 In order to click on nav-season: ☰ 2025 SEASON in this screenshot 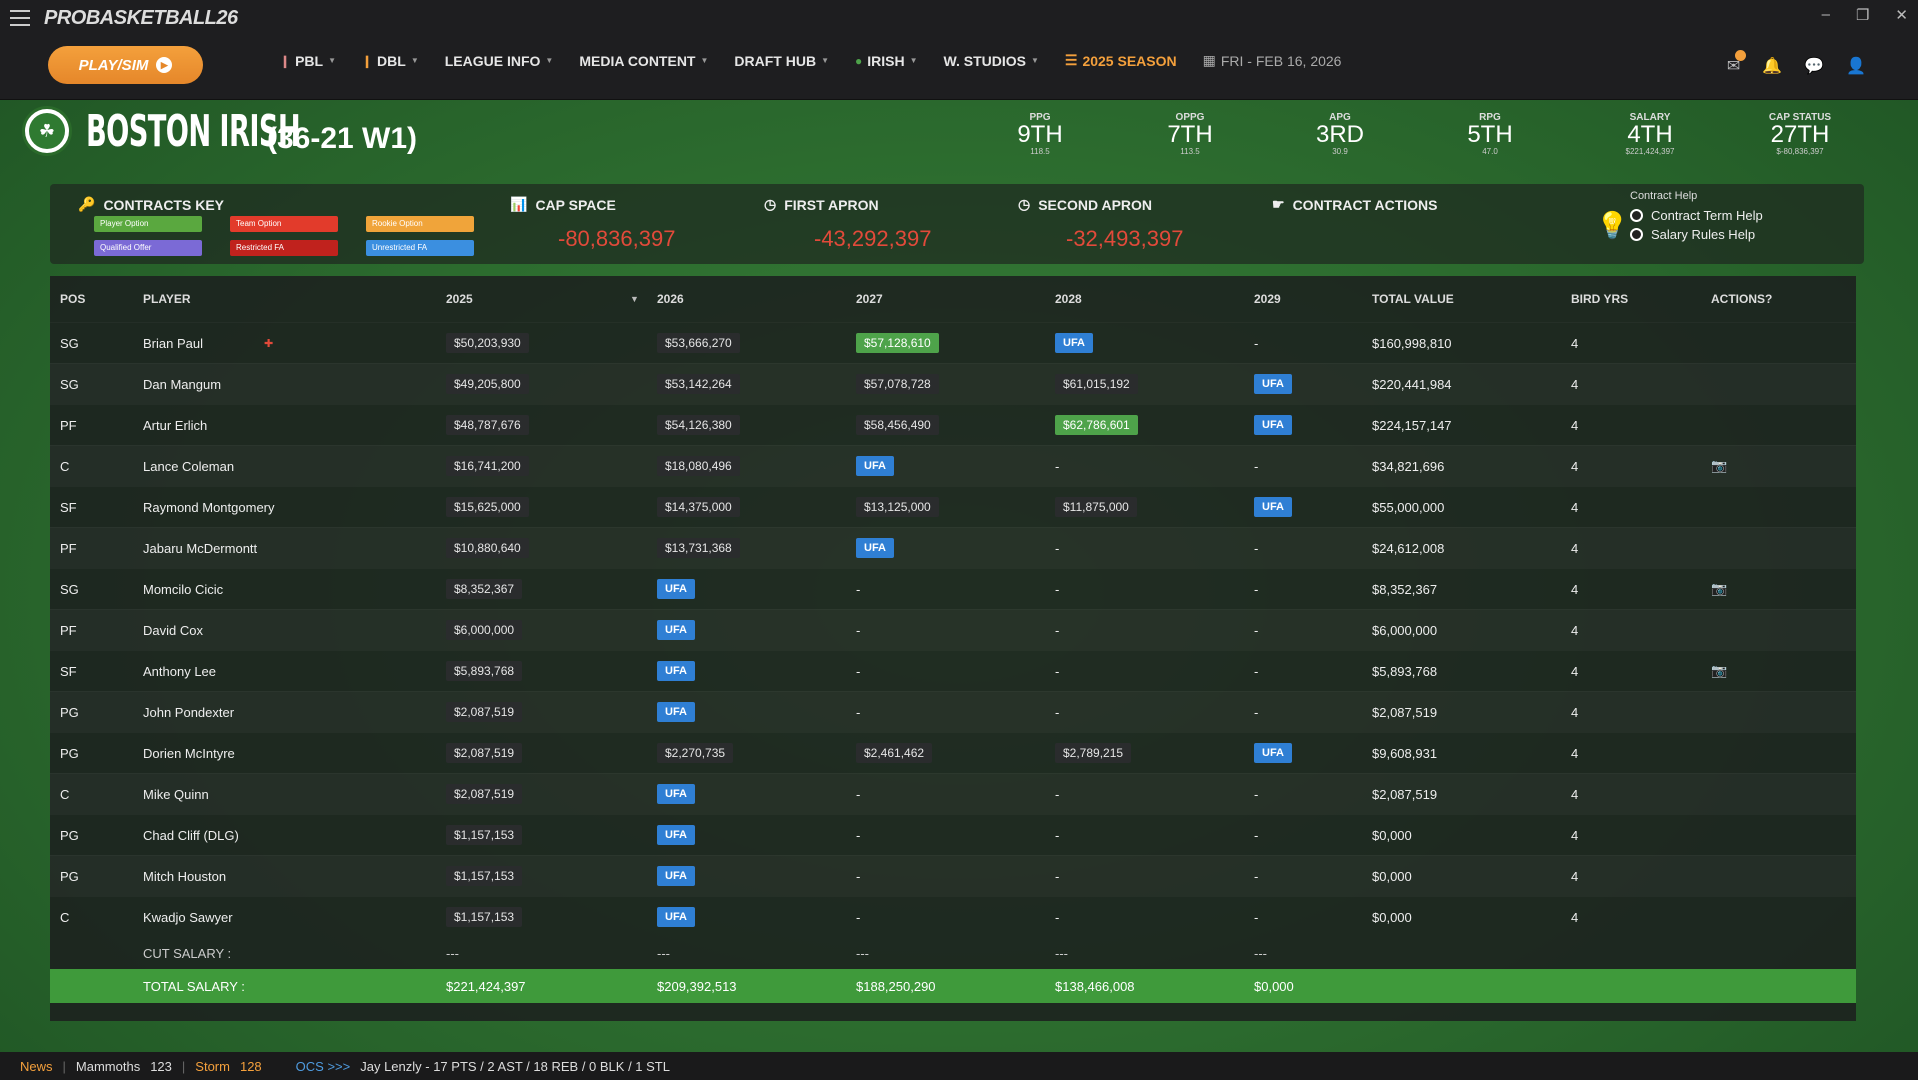, I will do `click(1121, 60)`.